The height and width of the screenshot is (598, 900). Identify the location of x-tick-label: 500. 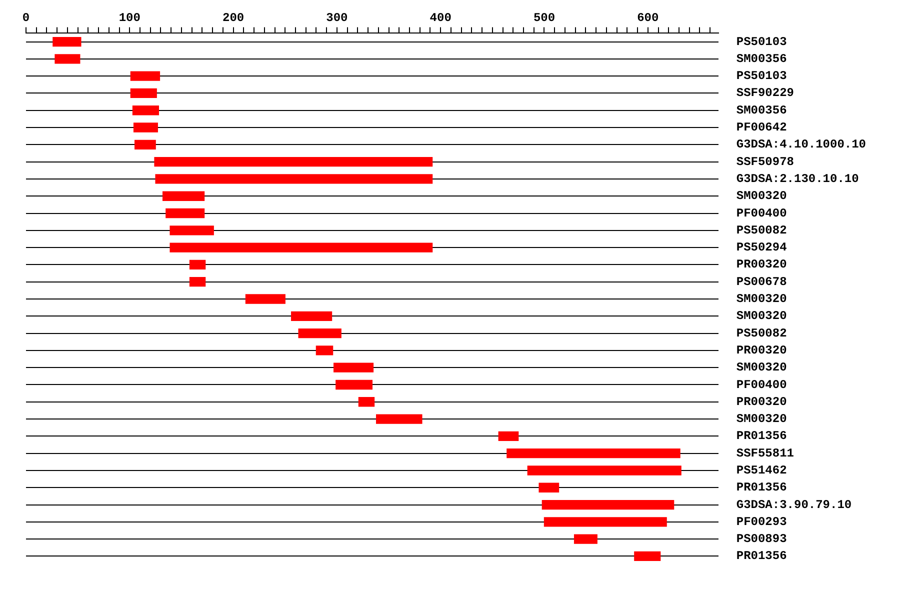
(544, 18).